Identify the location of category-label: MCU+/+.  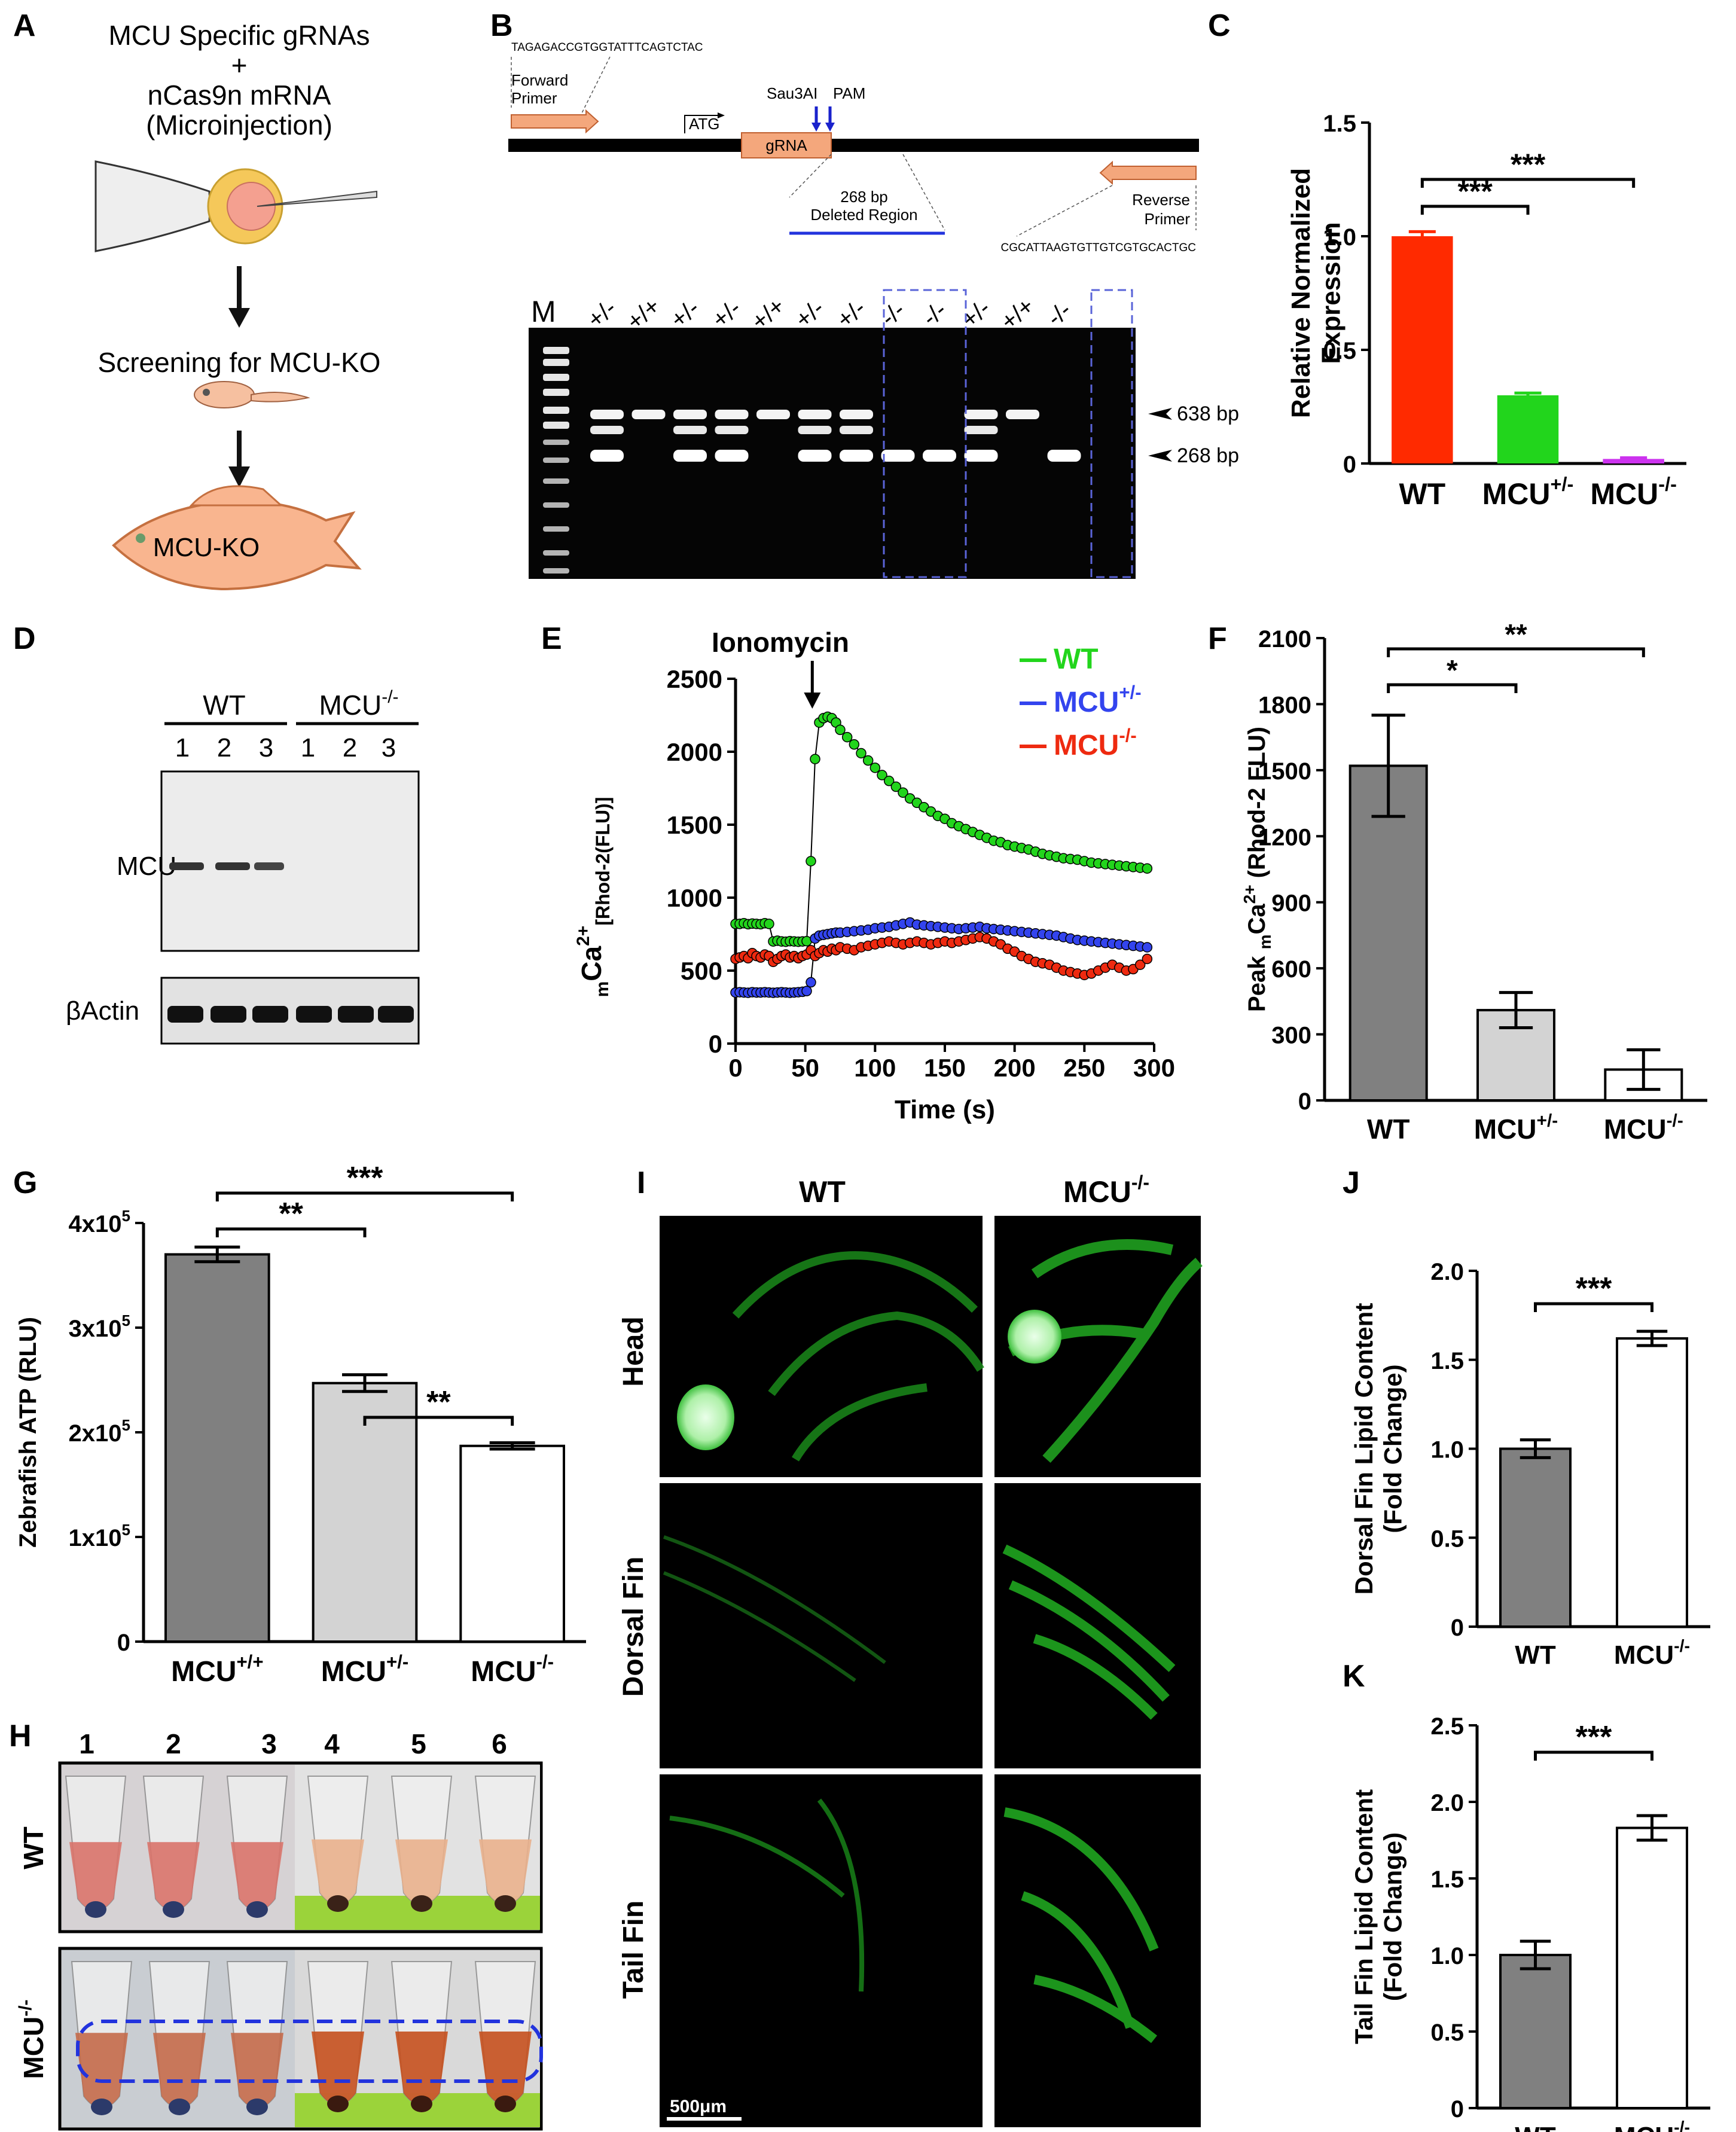
(217, 1670).